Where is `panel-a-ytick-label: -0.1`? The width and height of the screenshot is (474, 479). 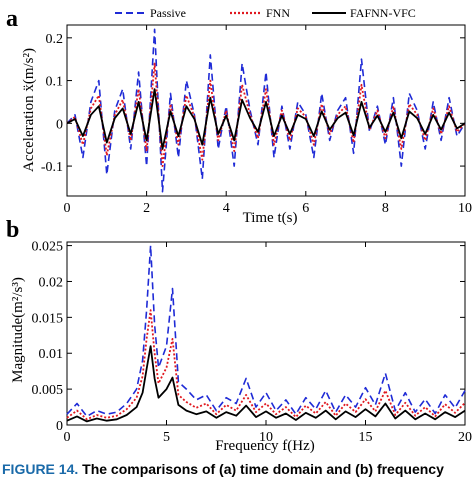
panel-a-ytick-label: -0.1 is located at coordinates (52, 167).